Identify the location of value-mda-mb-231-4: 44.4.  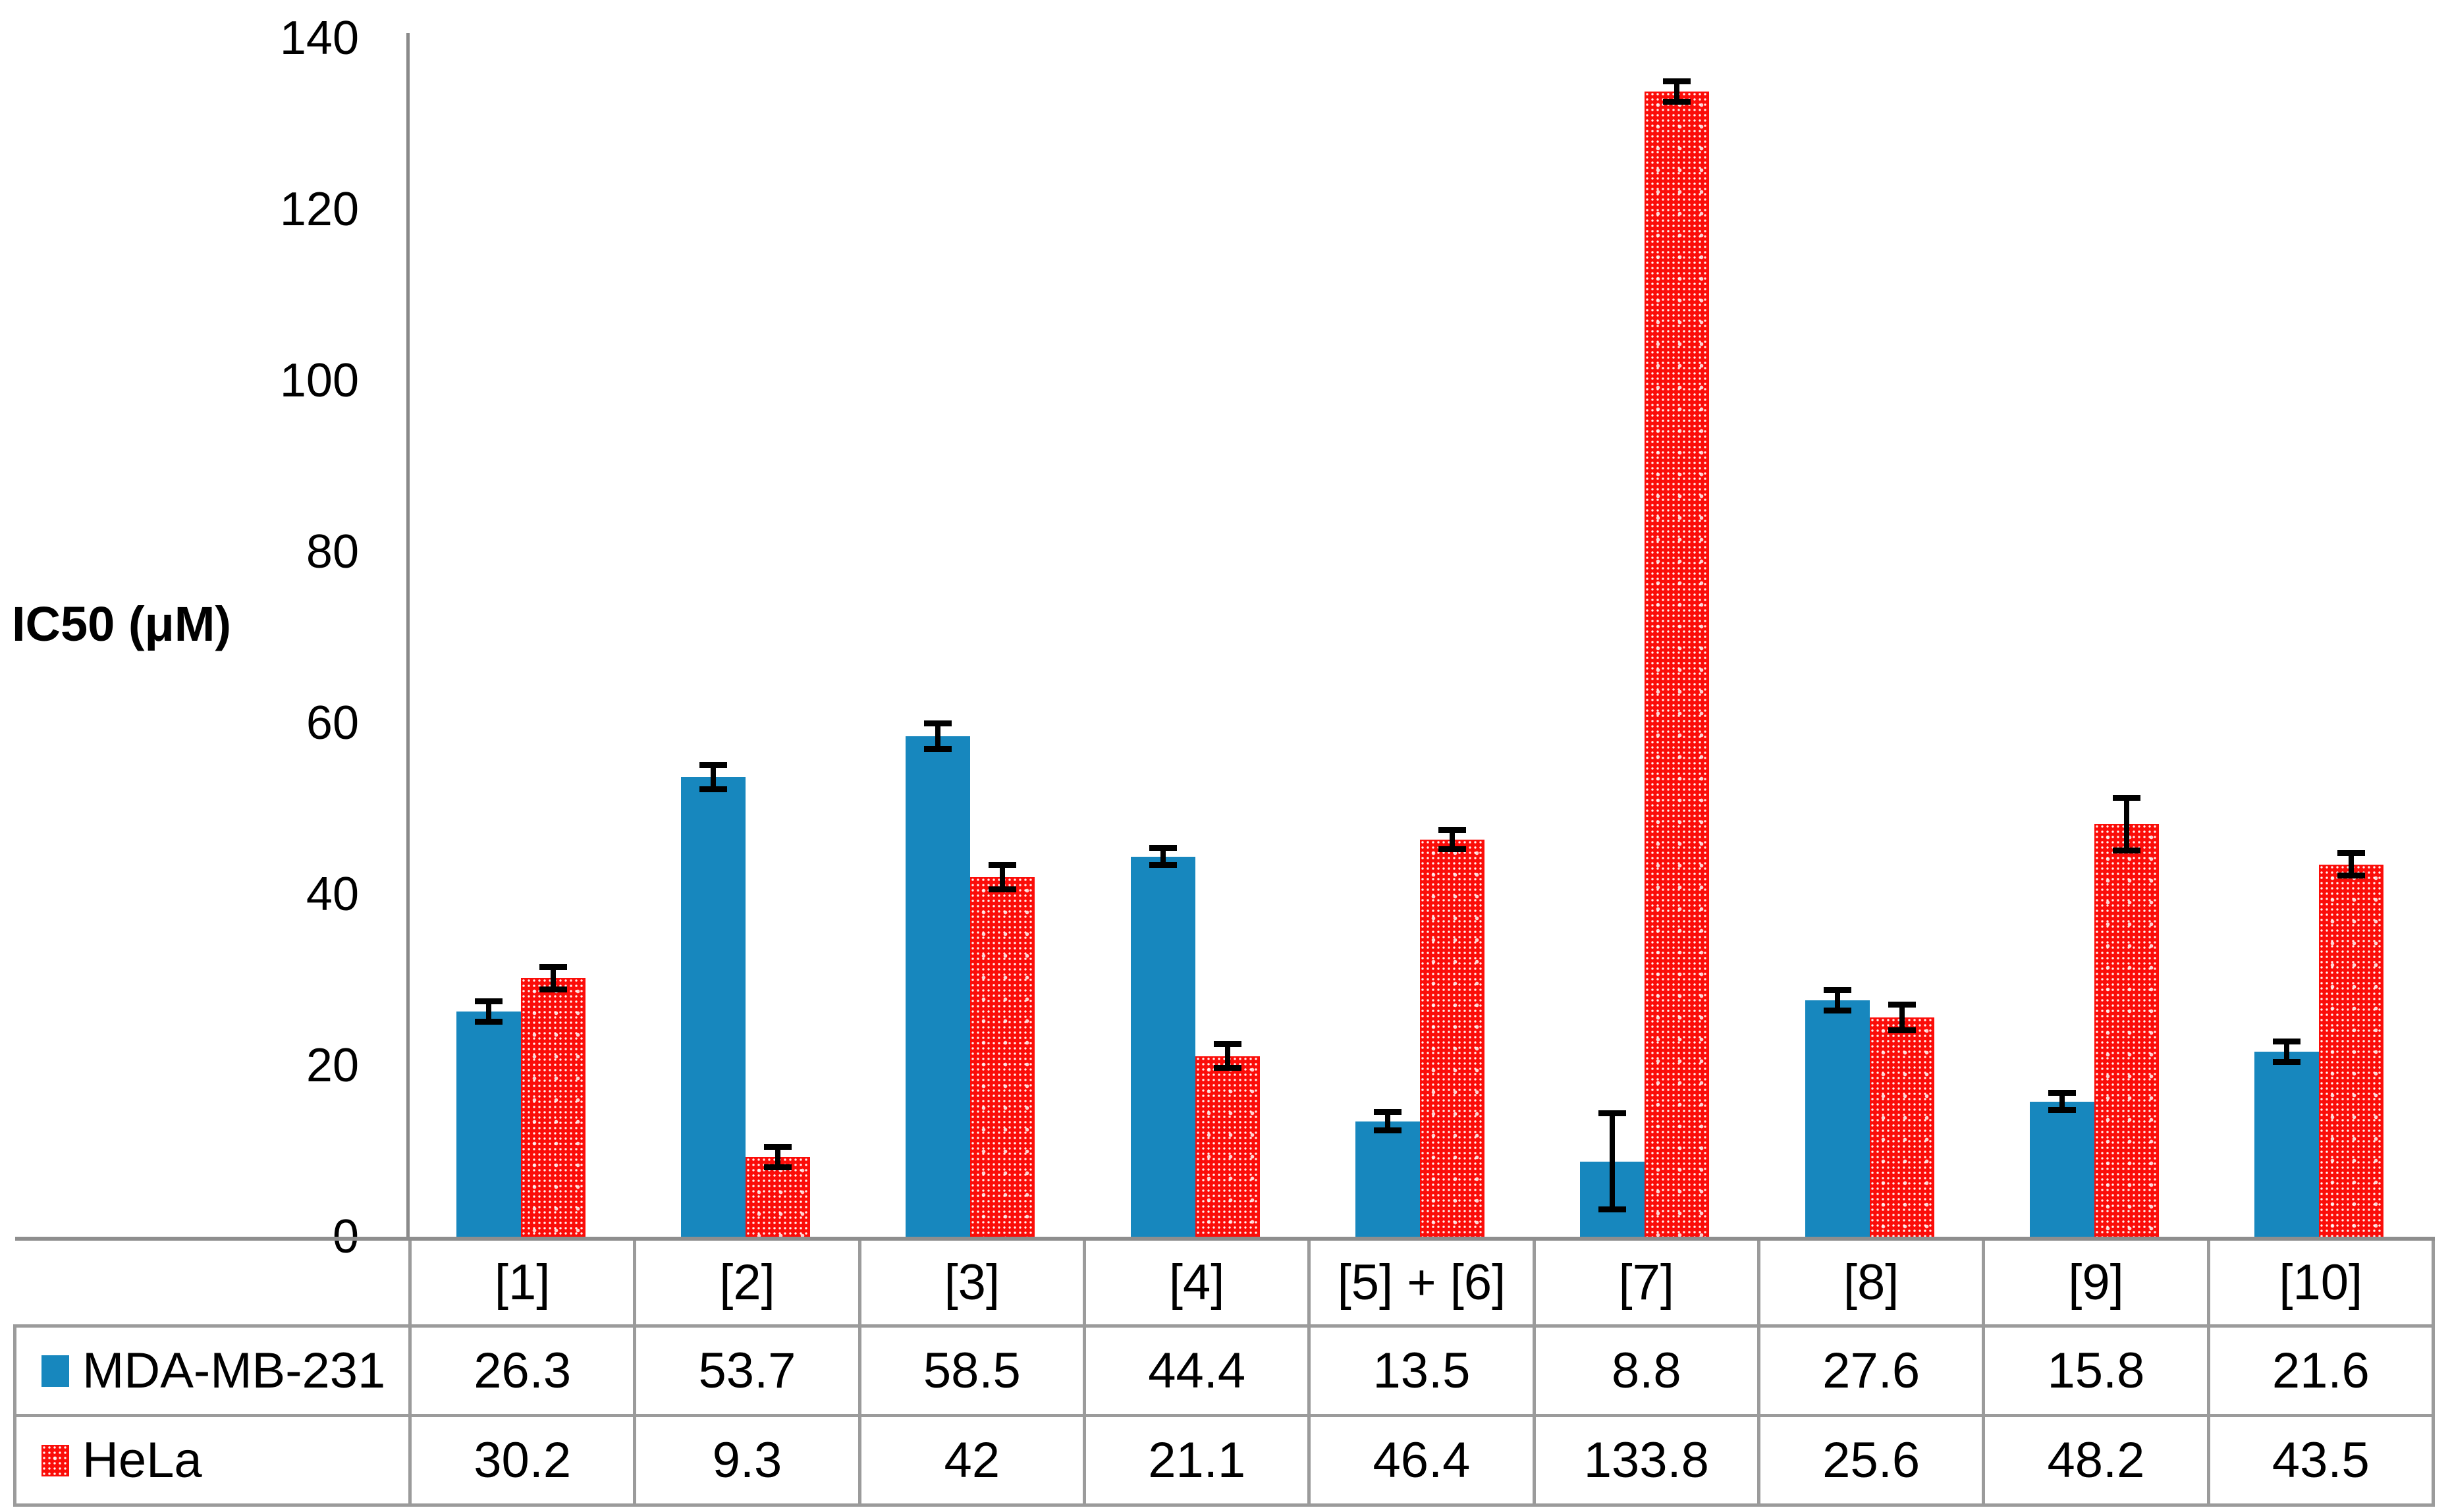
(1196, 1370).